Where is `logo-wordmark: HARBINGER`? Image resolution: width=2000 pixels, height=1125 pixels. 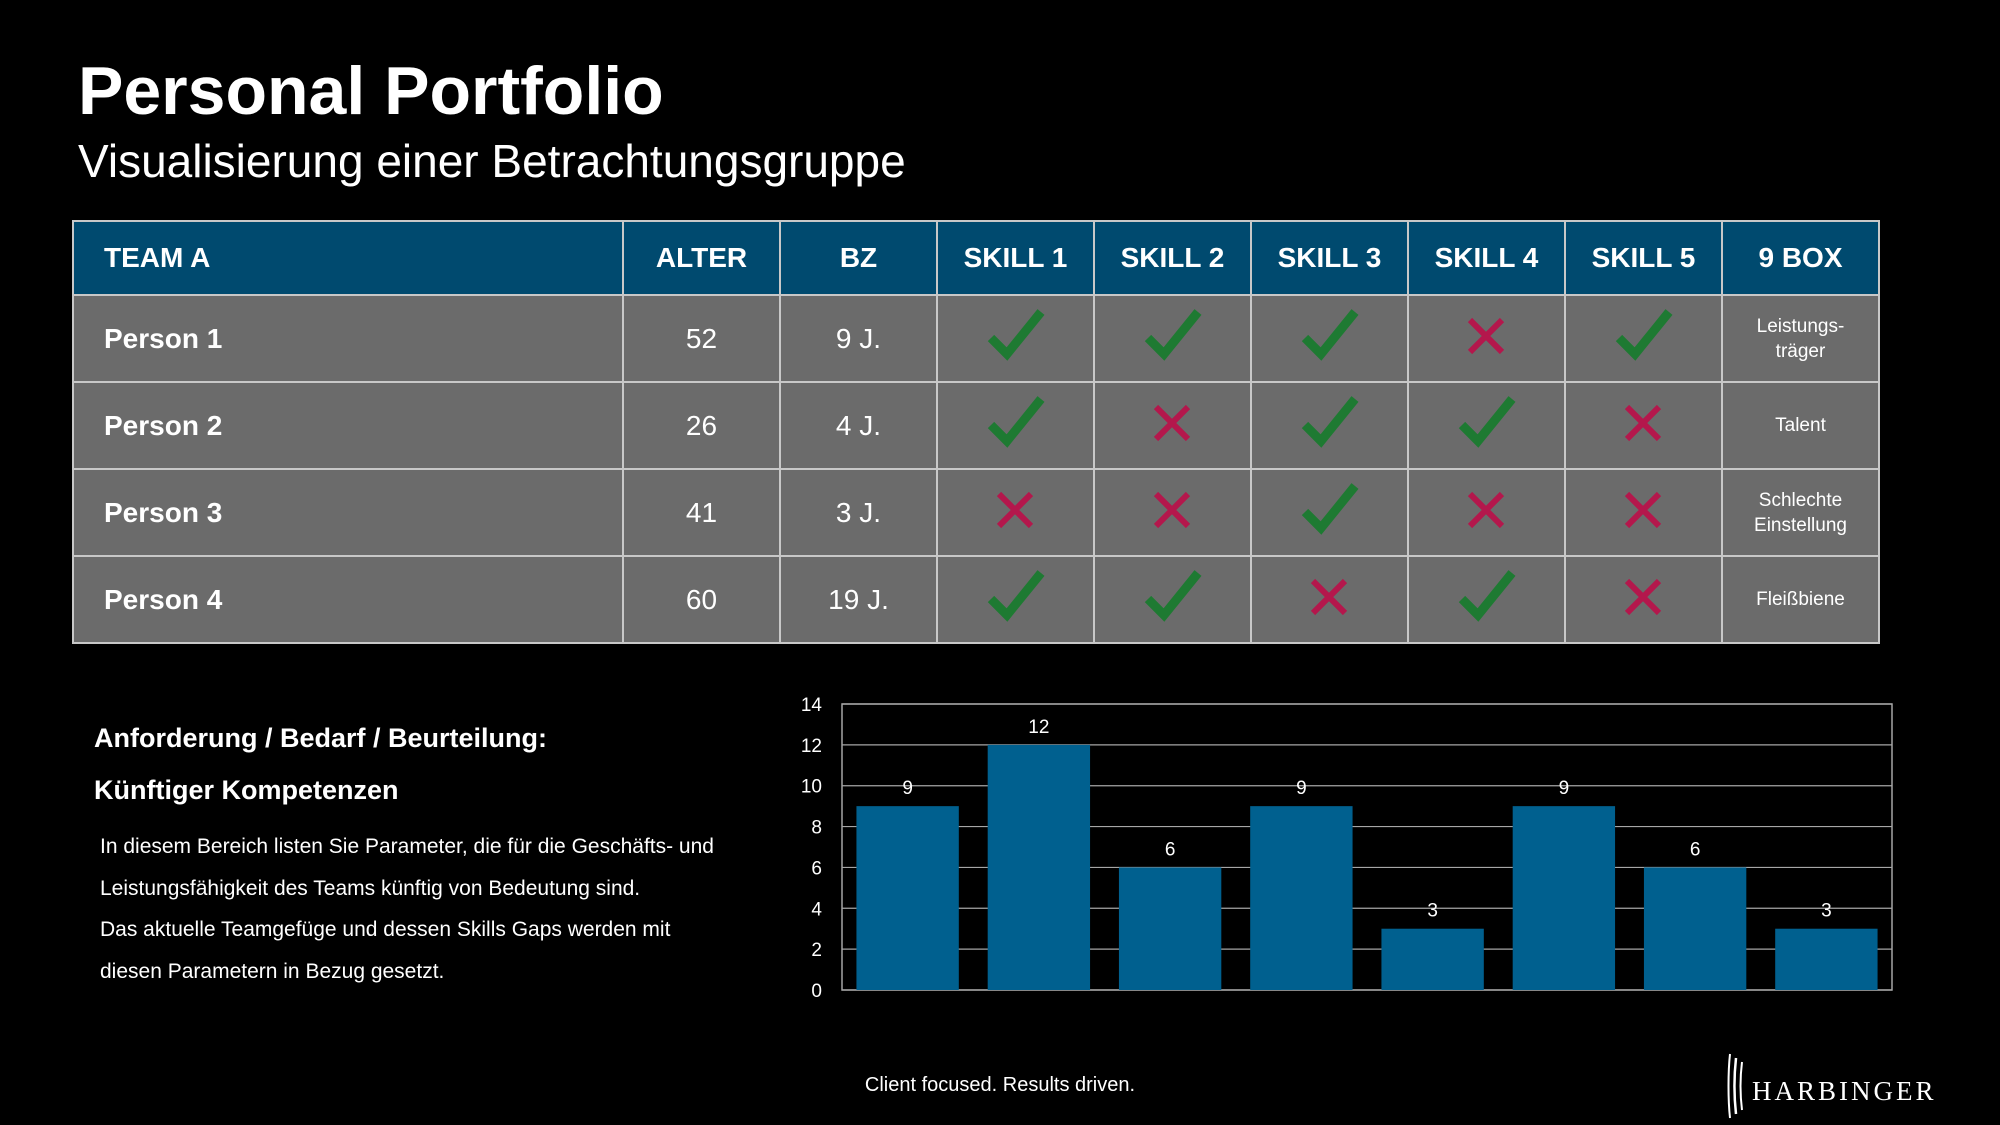
logo-wordmark: HARBINGER is located at coordinates (1844, 1091).